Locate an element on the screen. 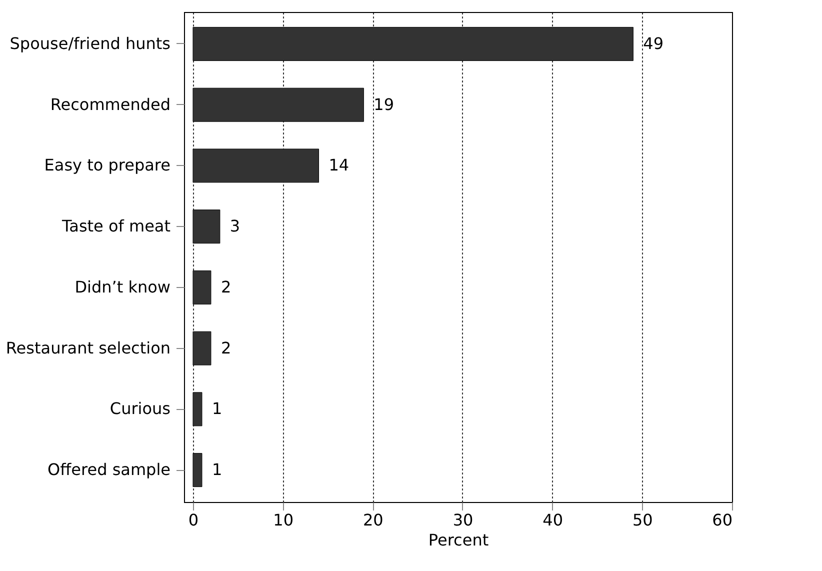  data-label: 3 is located at coordinates (235, 226).